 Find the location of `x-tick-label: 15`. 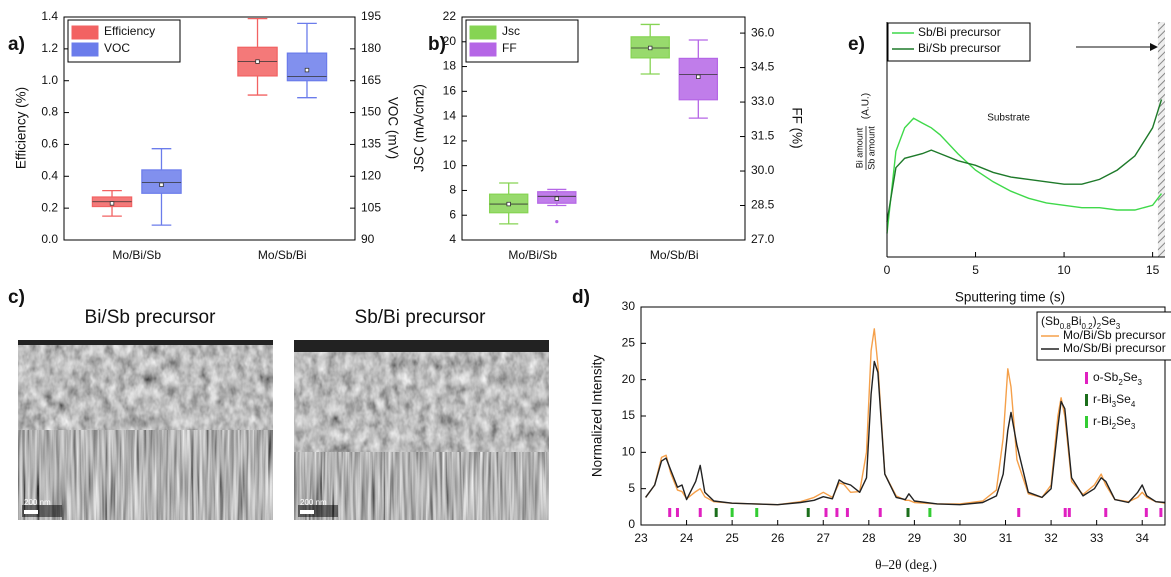

x-tick-label: 15 is located at coordinates (1153, 270).